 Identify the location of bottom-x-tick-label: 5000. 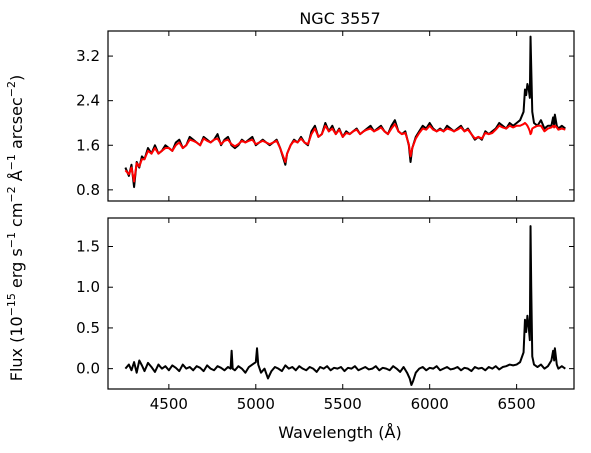
(256, 404).